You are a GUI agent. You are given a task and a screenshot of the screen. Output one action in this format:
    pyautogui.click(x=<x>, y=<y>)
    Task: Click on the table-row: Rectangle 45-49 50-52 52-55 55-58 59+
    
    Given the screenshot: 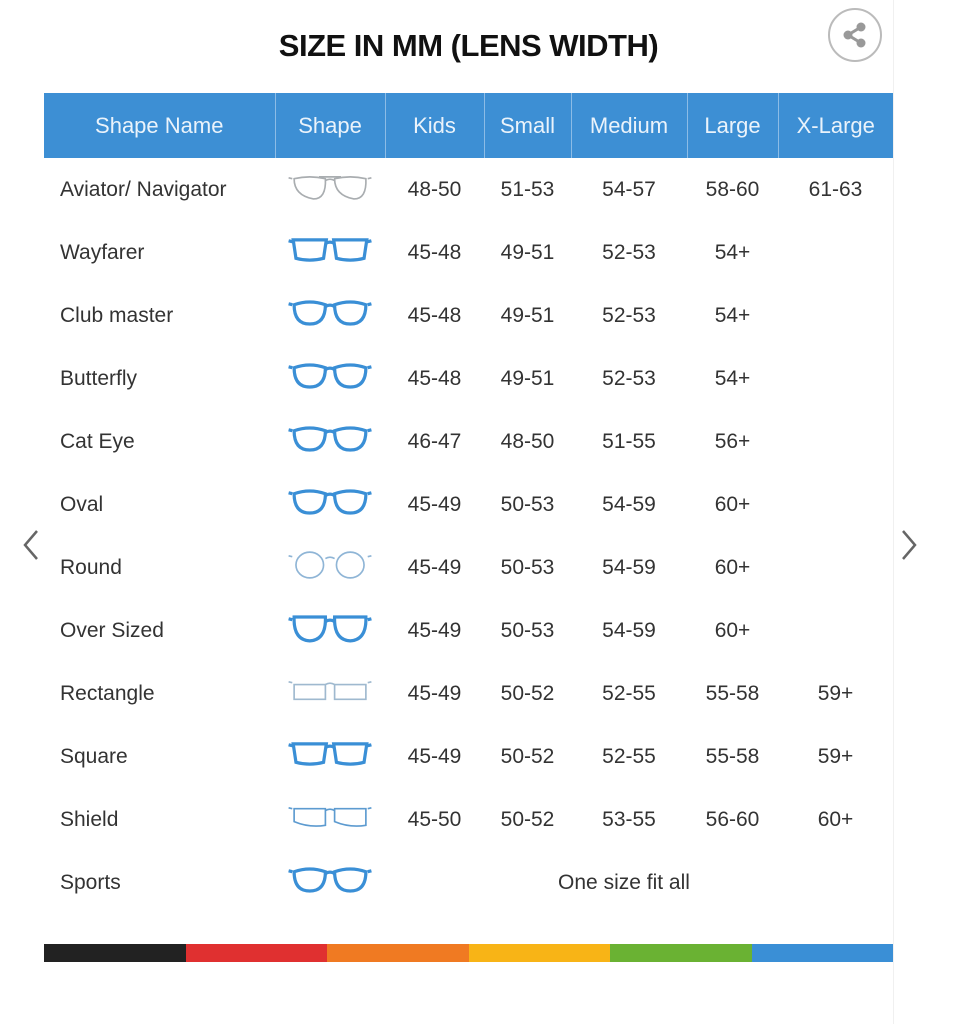 What is the action you would take?
    pyautogui.click(x=468, y=693)
    